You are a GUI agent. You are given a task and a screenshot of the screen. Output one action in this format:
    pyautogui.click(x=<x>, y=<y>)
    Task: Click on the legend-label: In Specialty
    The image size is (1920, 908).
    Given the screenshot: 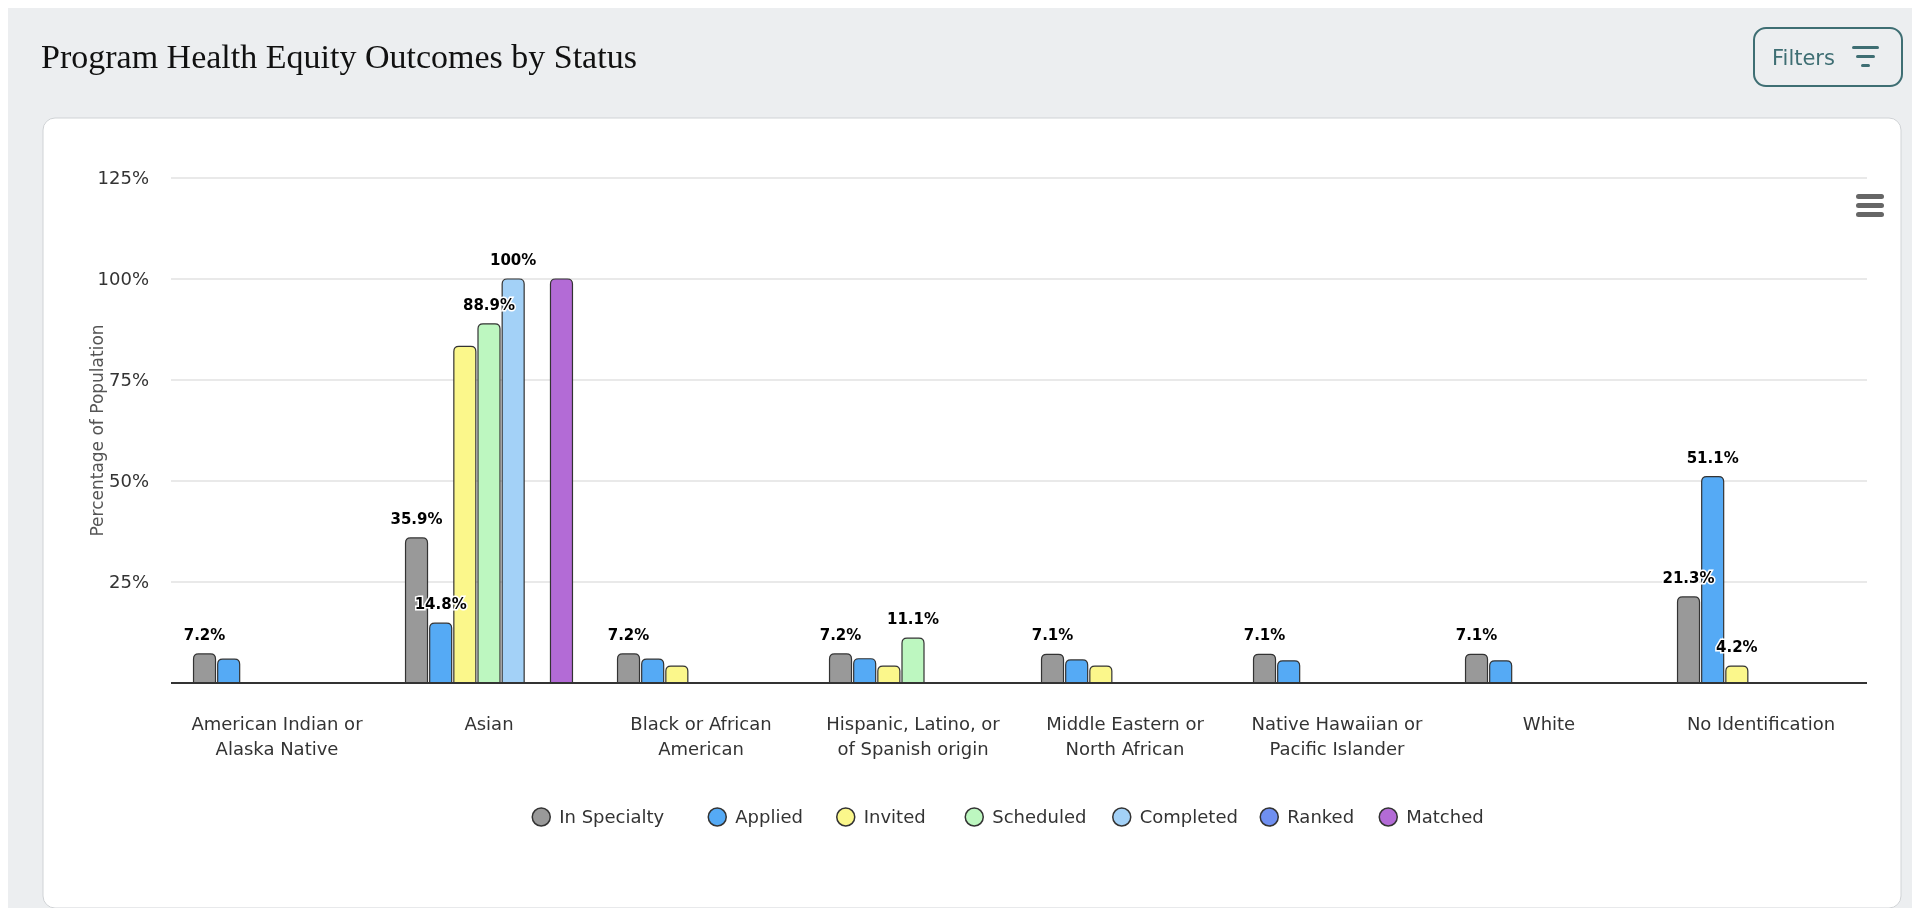 What is the action you would take?
    pyautogui.click(x=612, y=816)
    